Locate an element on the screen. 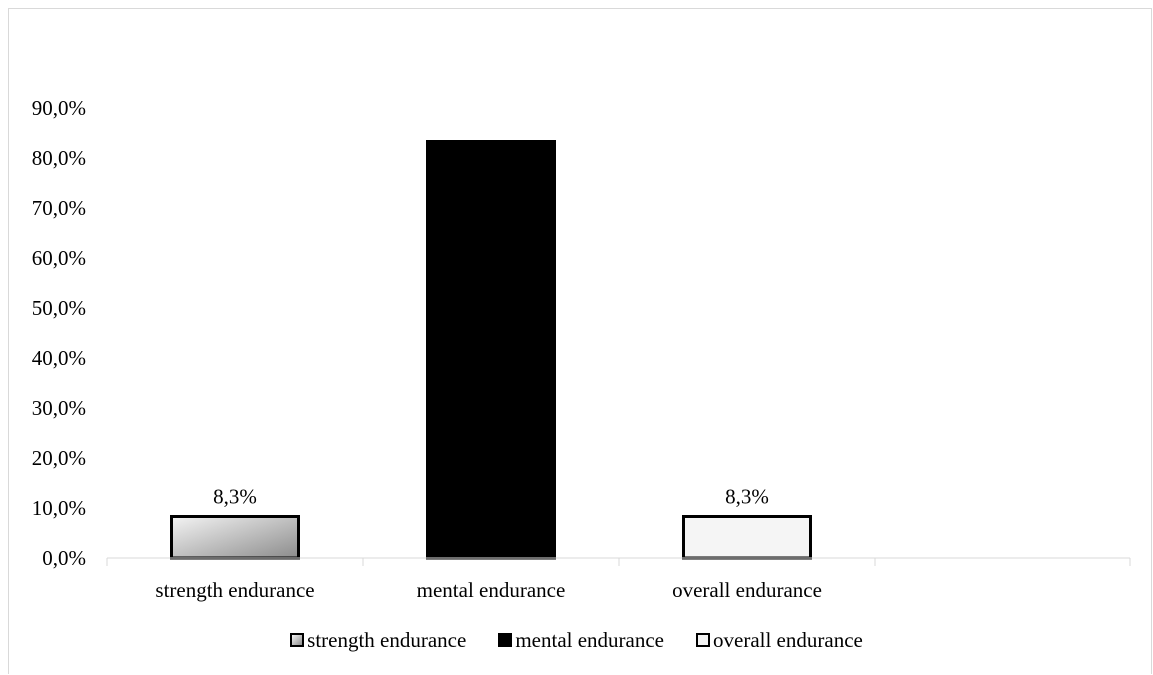  x-axis is located at coordinates (618, 561).